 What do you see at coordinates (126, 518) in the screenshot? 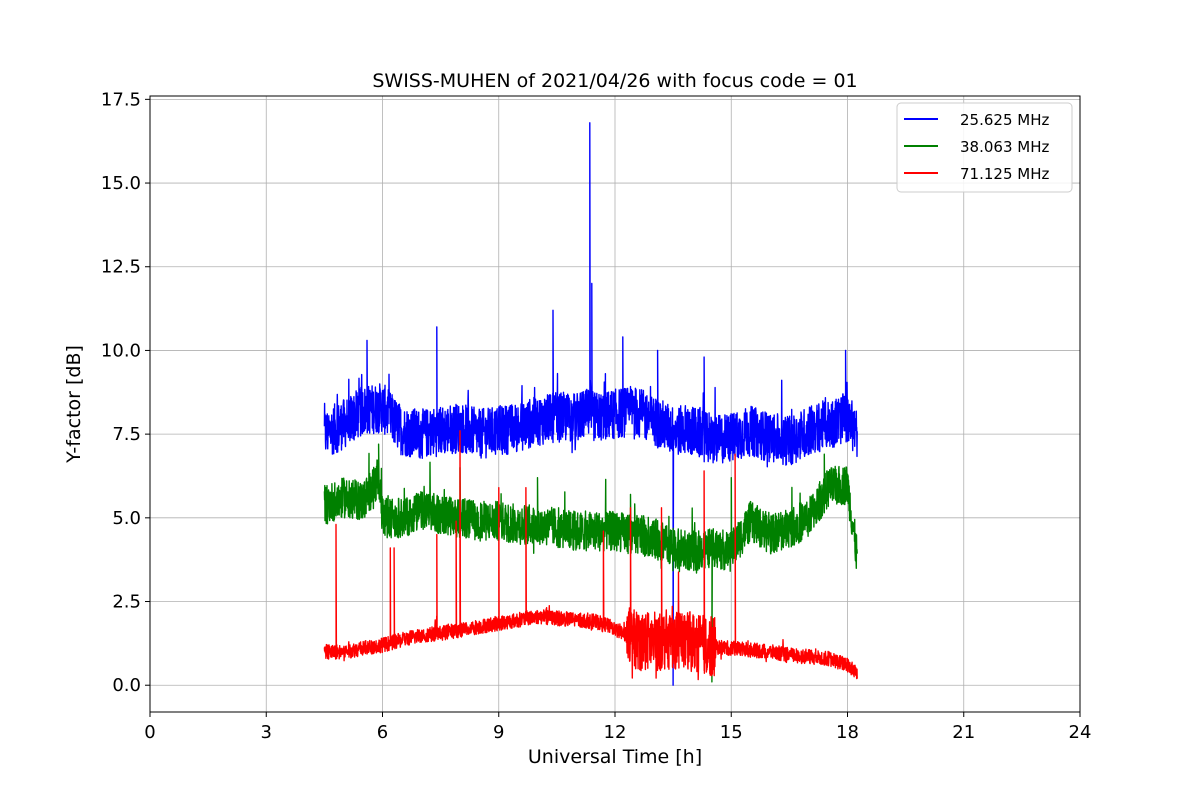
I see `y-tick-label: 5.0` at bounding box center [126, 518].